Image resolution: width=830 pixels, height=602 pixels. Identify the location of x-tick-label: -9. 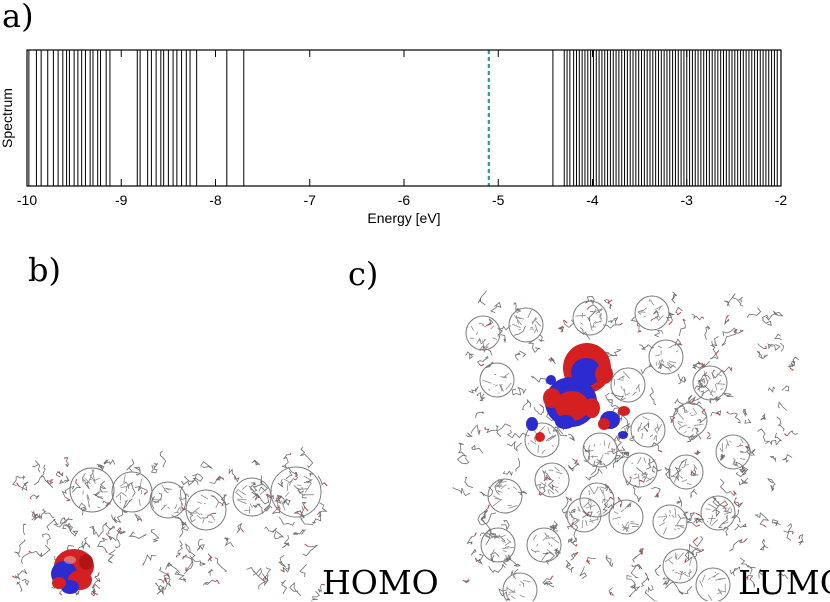
(121, 200).